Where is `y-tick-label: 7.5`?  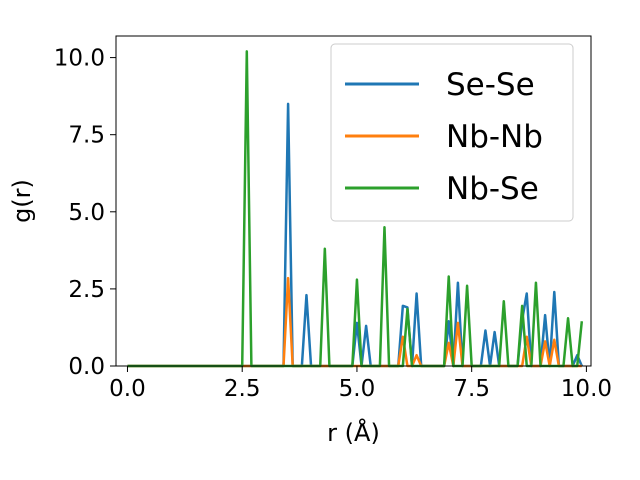
y-tick-label: 7.5 is located at coordinates (86, 136).